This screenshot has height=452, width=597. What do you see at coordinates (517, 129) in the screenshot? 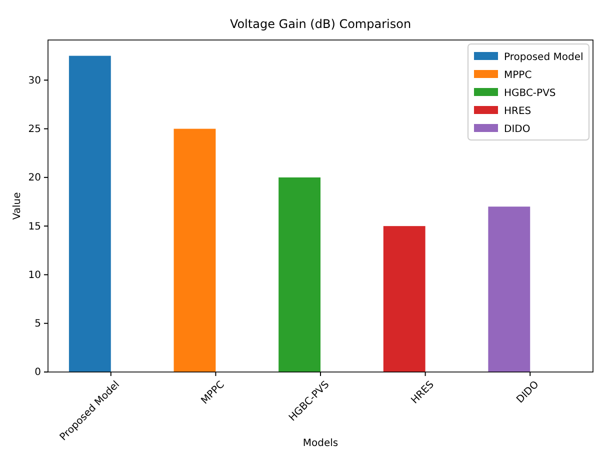
I see `legend-label: DIDO` at bounding box center [517, 129].